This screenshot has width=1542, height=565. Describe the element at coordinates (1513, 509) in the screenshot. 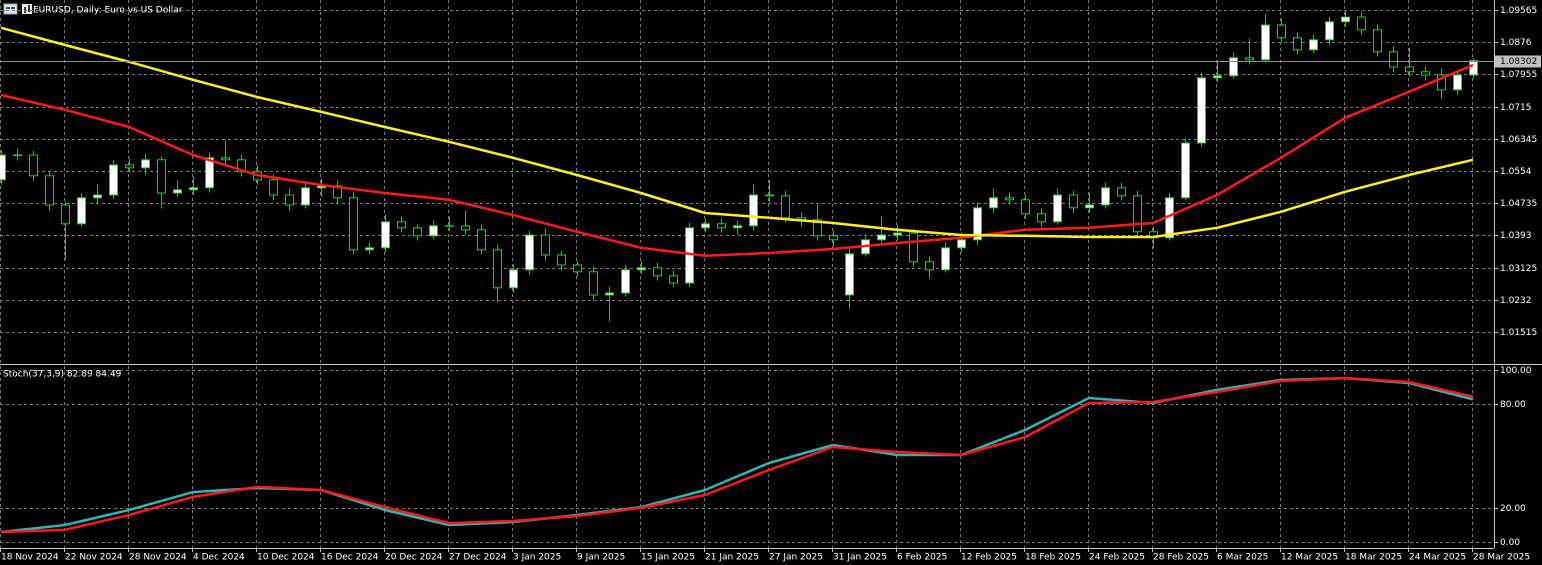

I see `y-tick-label: 20.00` at that location.